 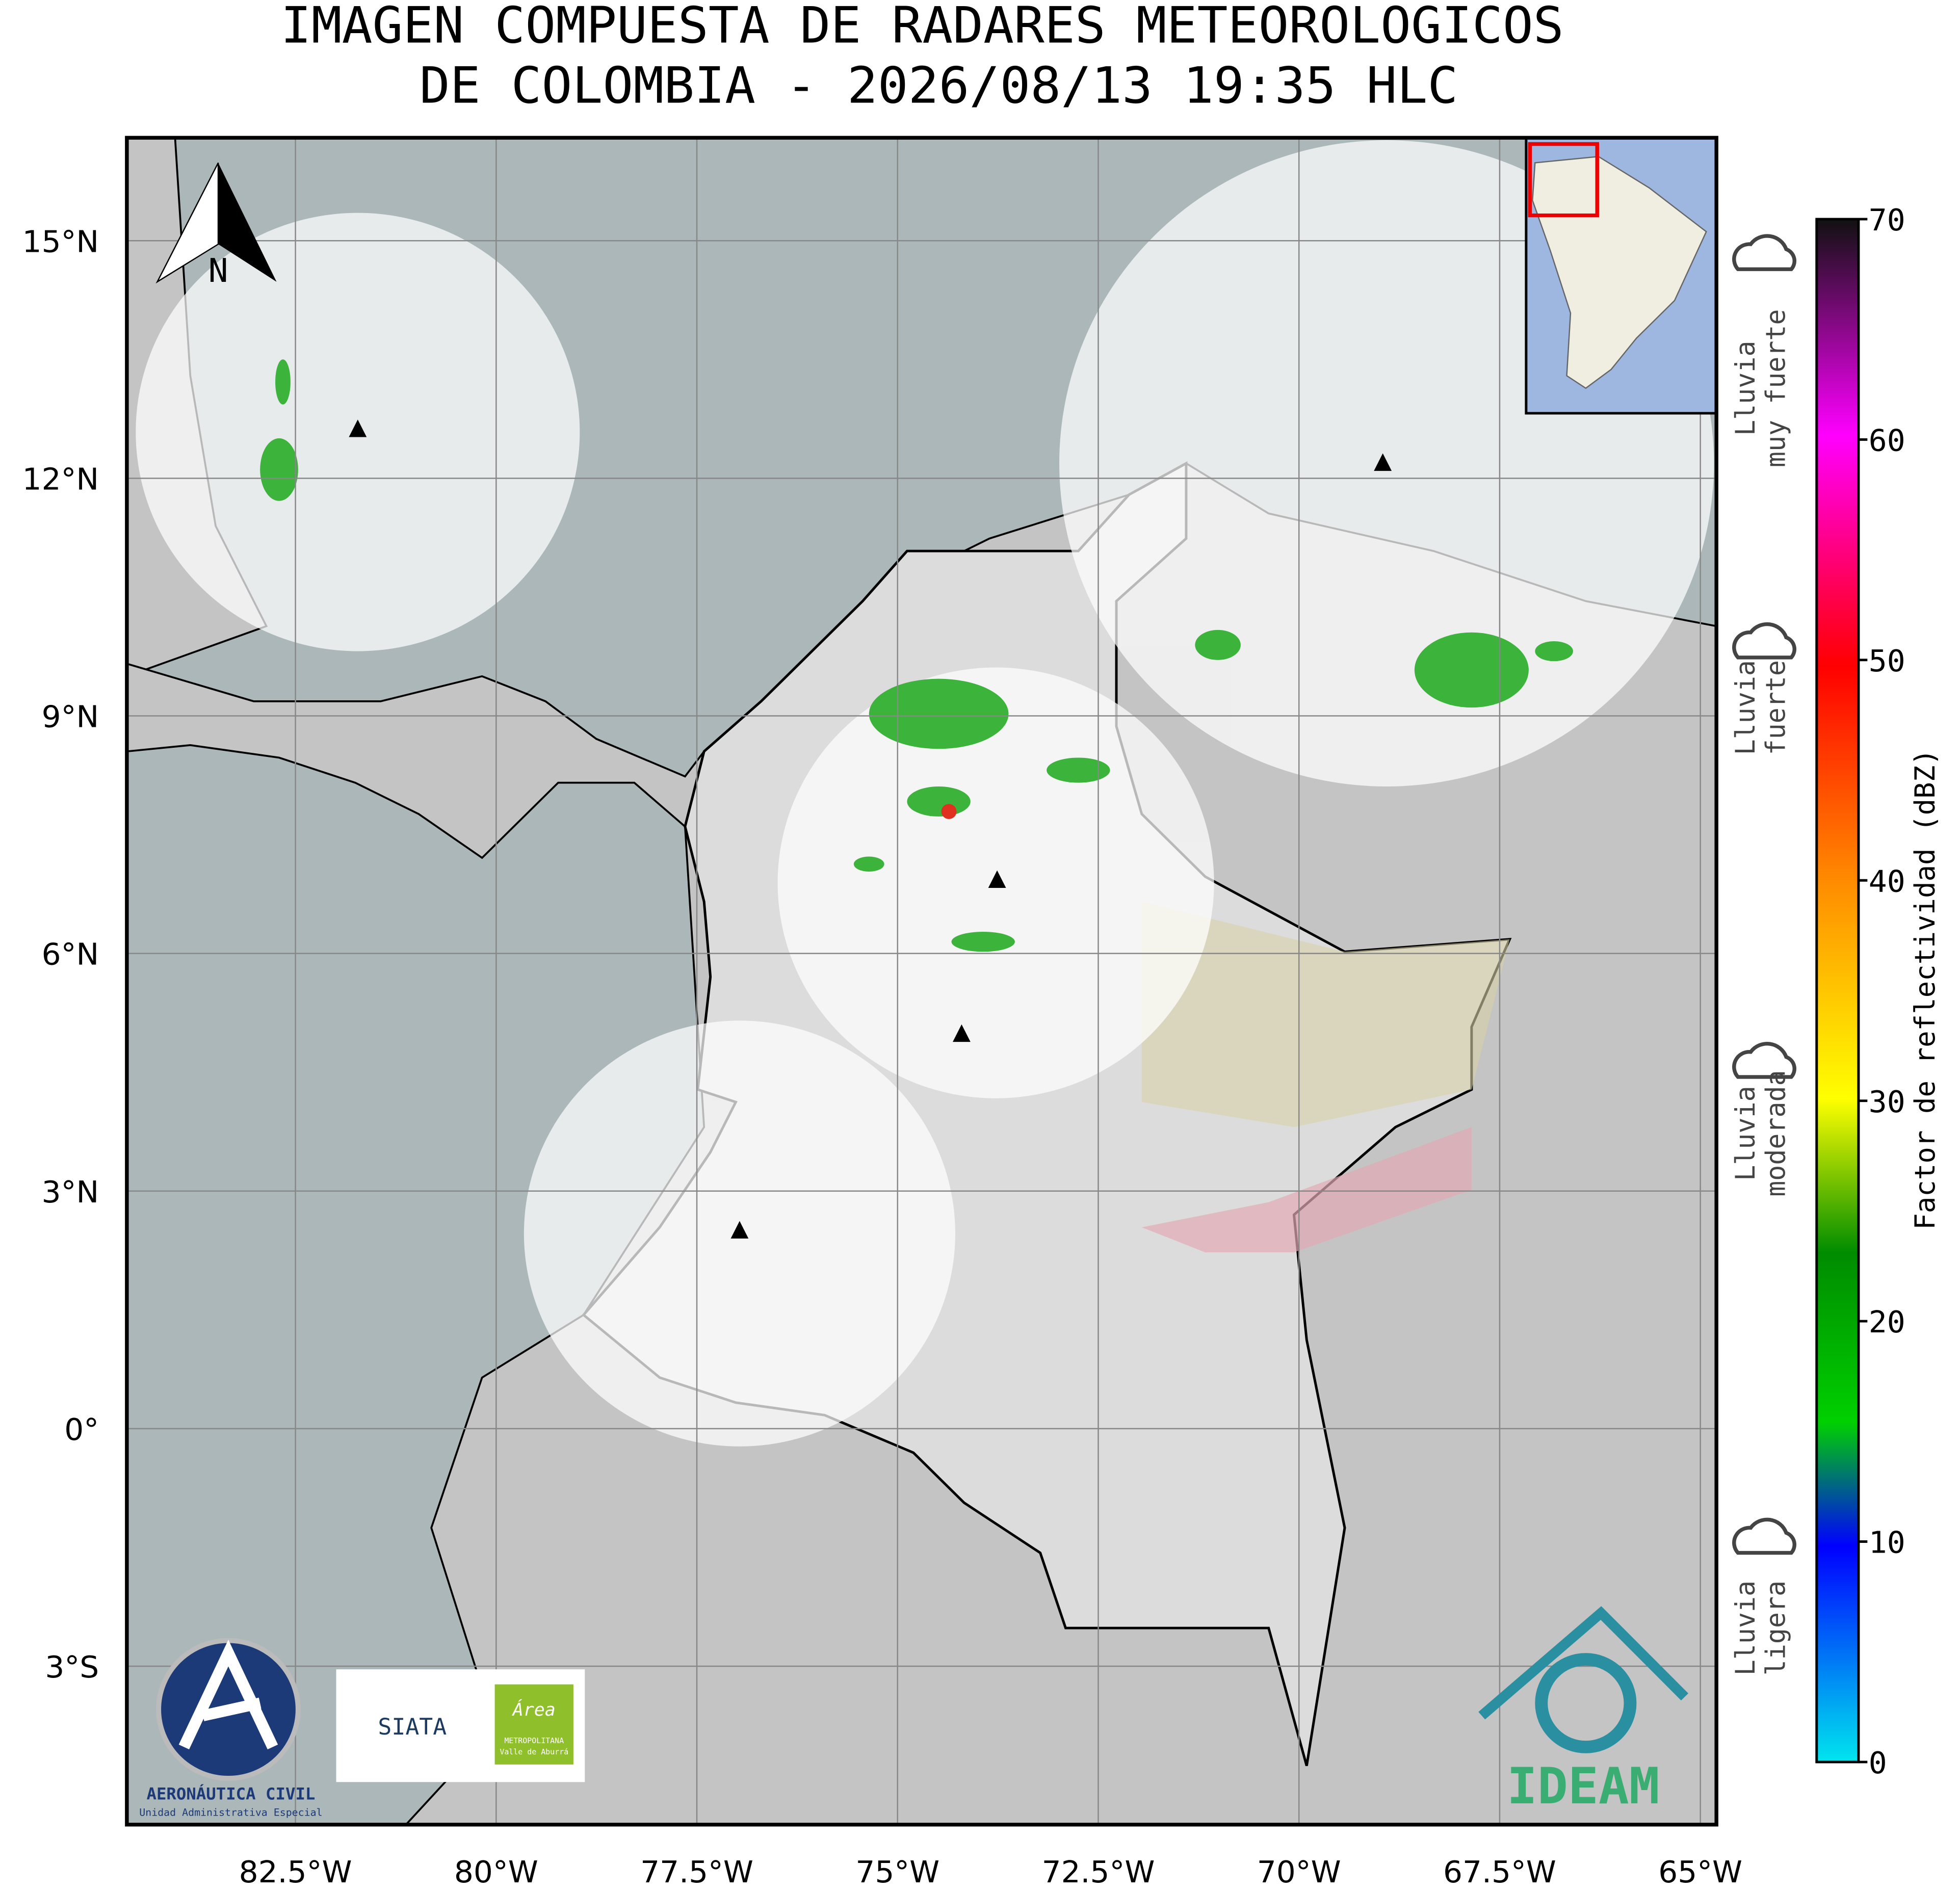 What do you see at coordinates (218, 271) in the screenshot?
I see `north-label: N` at bounding box center [218, 271].